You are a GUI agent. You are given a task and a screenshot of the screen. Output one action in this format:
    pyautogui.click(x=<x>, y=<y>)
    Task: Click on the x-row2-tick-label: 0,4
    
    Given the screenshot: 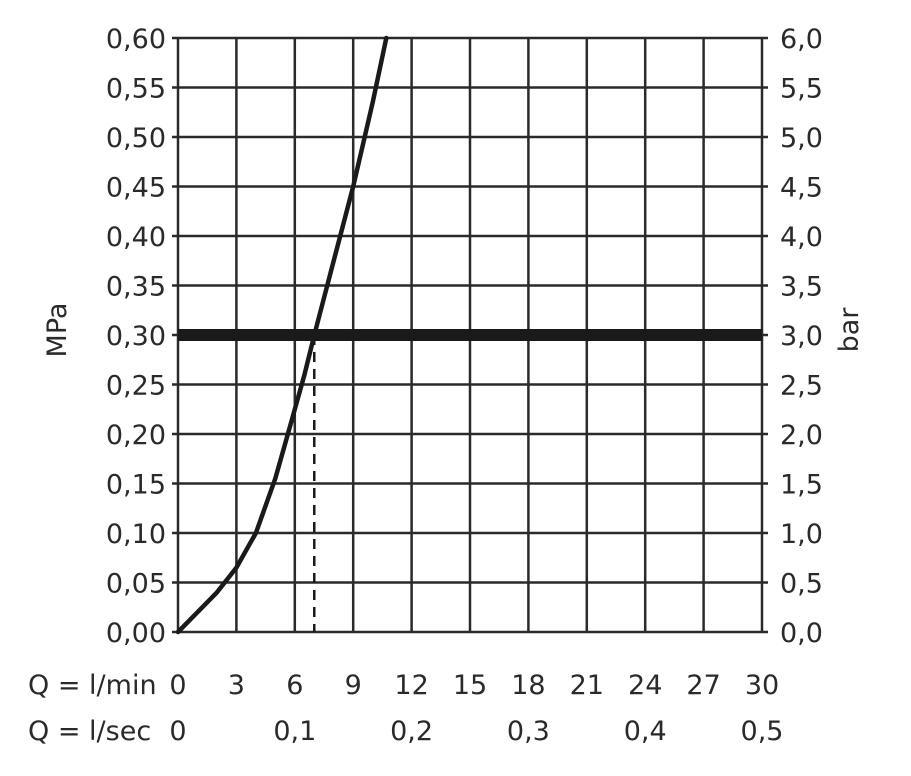 What is the action you would take?
    pyautogui.click(x=645, y=731)
    